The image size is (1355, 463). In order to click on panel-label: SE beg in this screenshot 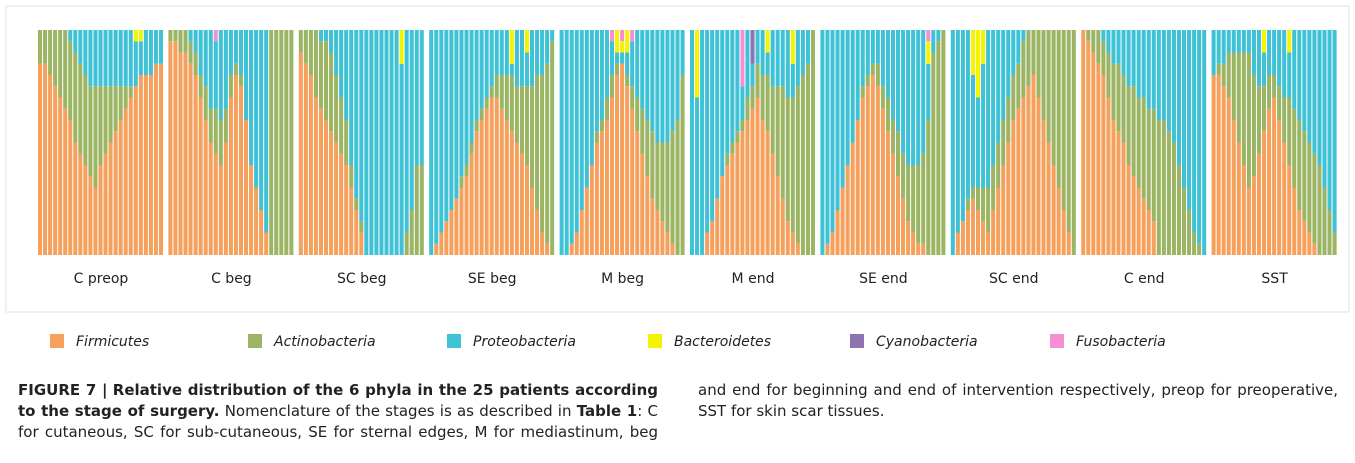, I will do `click(492, 279)`.